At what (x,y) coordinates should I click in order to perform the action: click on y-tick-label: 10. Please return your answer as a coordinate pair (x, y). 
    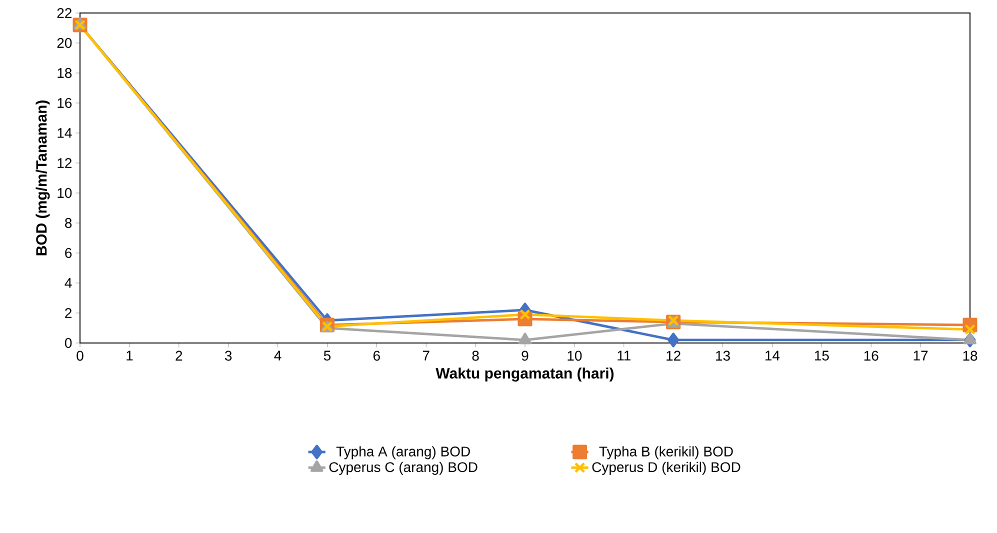
    Looking at the image, I should click on (65, 193).